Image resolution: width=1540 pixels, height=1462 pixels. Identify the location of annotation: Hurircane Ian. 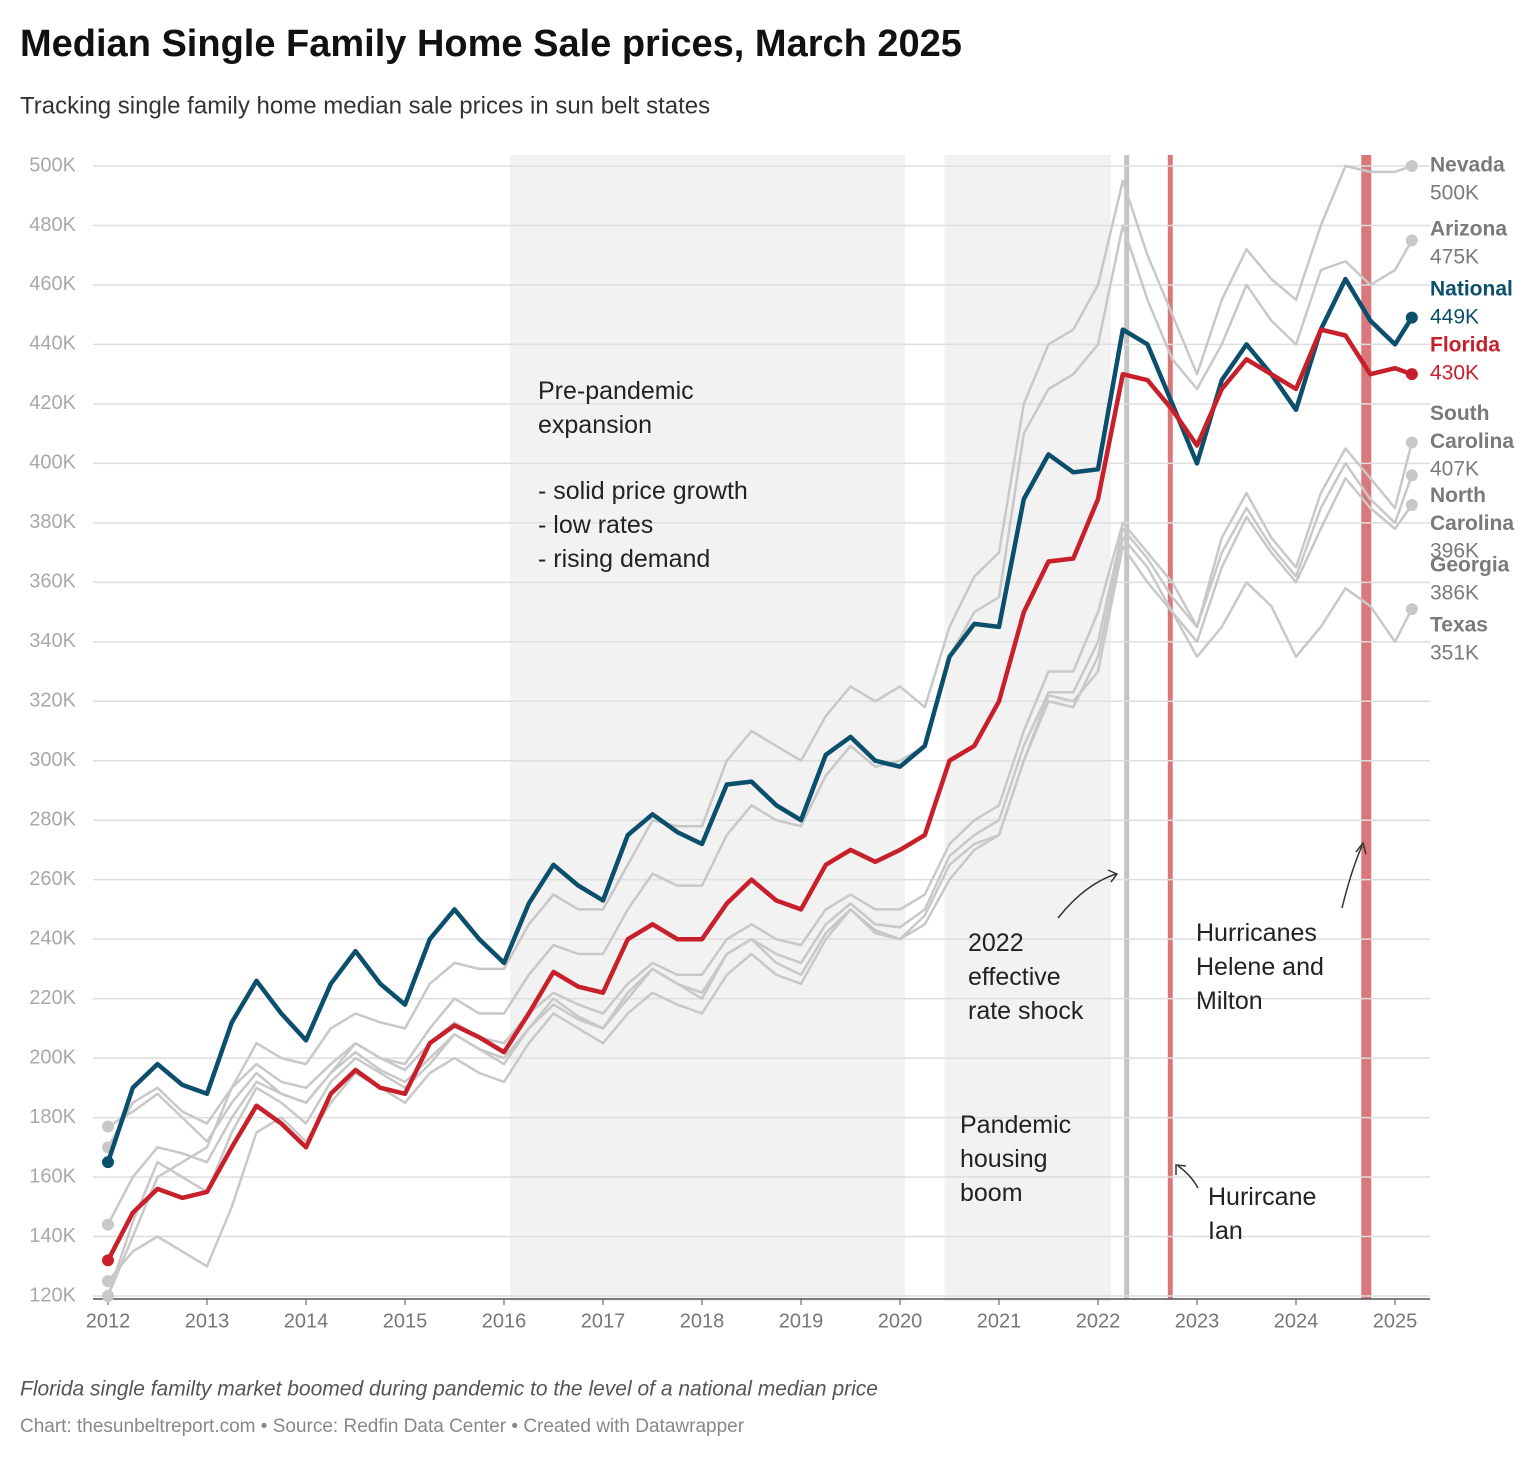
(1262, 1214).